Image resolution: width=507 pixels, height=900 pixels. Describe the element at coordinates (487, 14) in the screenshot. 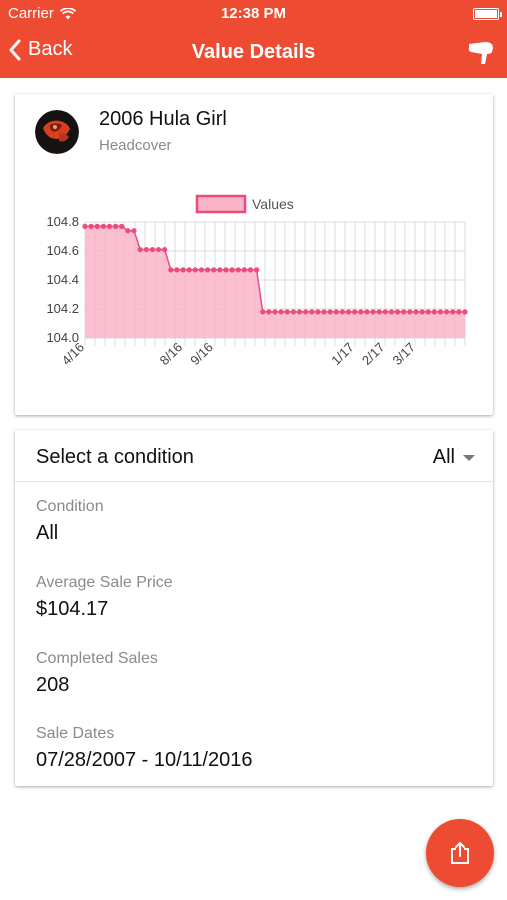

I see `battery-icon` at that location.